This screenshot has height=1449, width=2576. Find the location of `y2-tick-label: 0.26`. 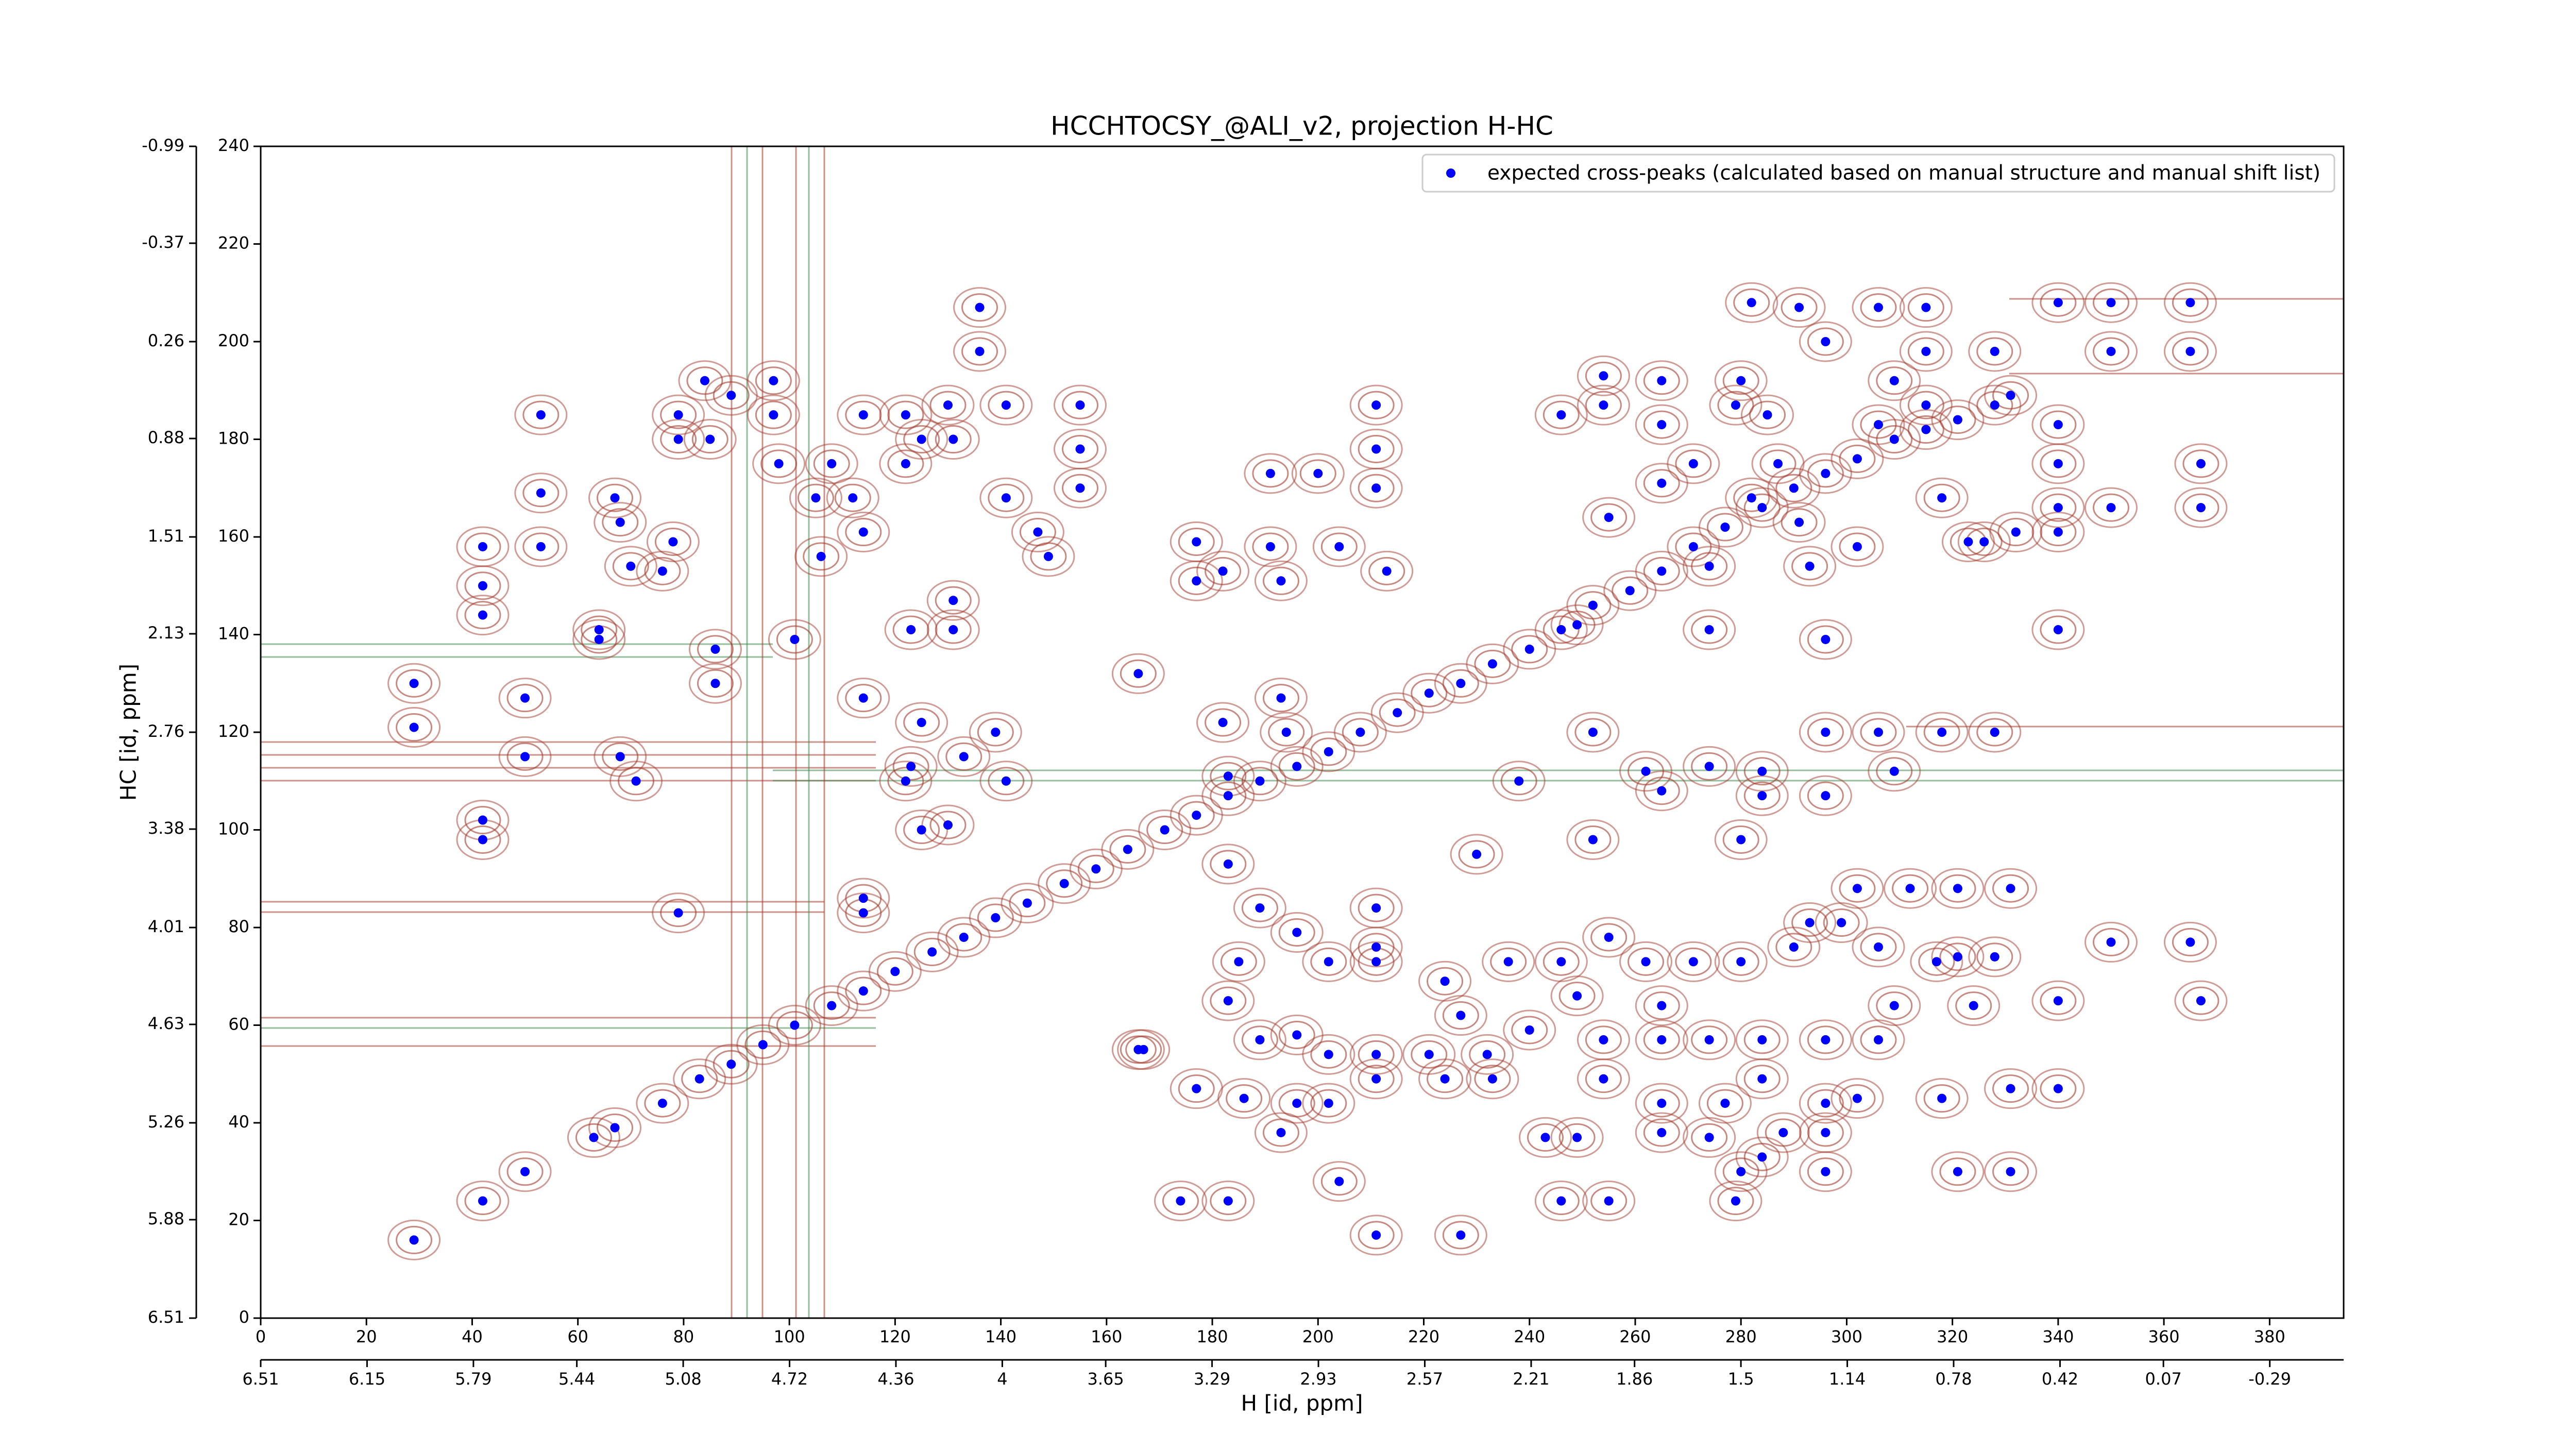

y2-tick-label: 0.26 is located at coordinates (166, 340).